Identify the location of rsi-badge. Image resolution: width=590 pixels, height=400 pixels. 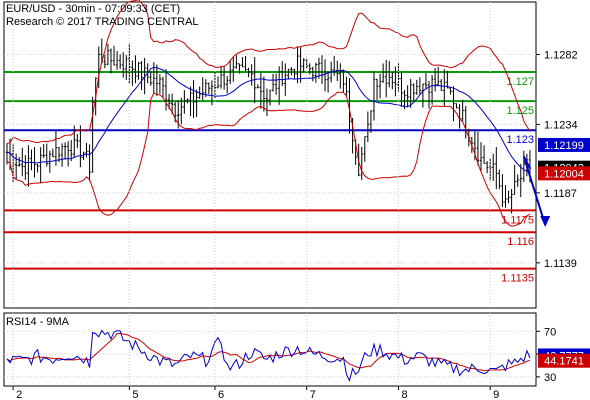
(564, 360).